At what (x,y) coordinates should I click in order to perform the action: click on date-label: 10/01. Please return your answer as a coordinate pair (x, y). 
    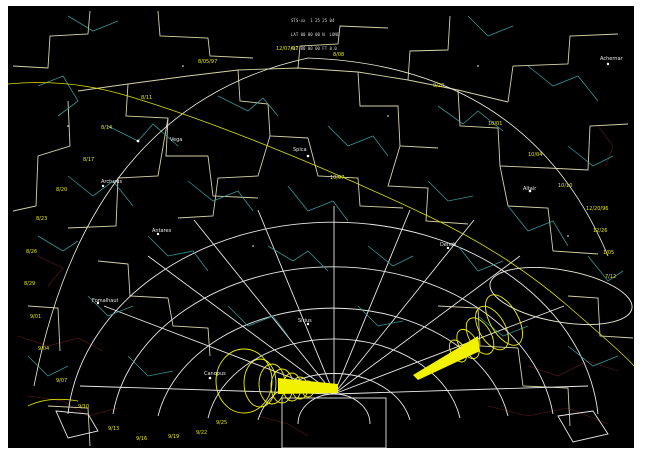
    Looking at the image, I should click on (495, 124).